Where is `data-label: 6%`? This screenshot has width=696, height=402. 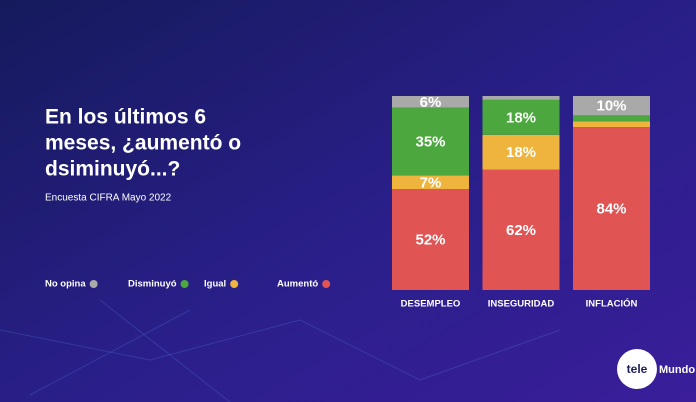
data-label: 6% is located at coordinates (431, 102).